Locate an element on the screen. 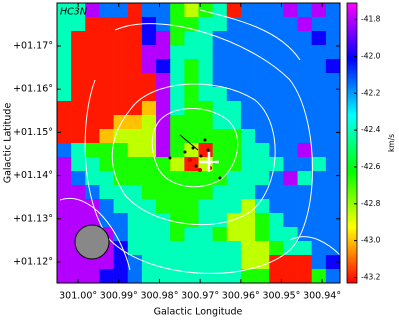  colorbar-tick-label: -42.4 is located at coordinates (371, 129).